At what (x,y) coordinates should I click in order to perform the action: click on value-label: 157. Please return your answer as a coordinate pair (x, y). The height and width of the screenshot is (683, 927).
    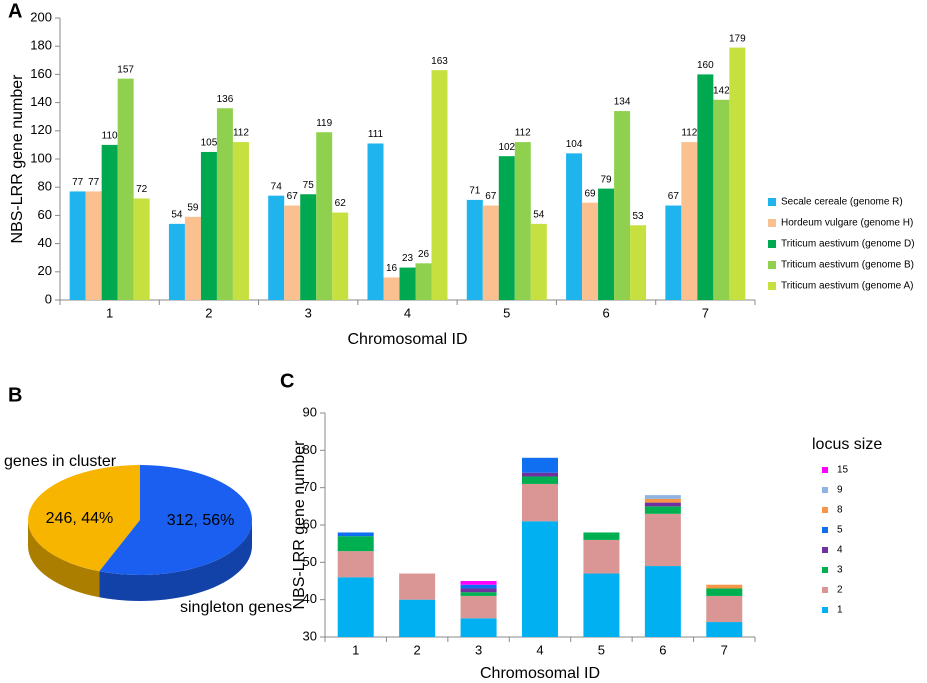
    Looking at the image, I should click on (125, 69).